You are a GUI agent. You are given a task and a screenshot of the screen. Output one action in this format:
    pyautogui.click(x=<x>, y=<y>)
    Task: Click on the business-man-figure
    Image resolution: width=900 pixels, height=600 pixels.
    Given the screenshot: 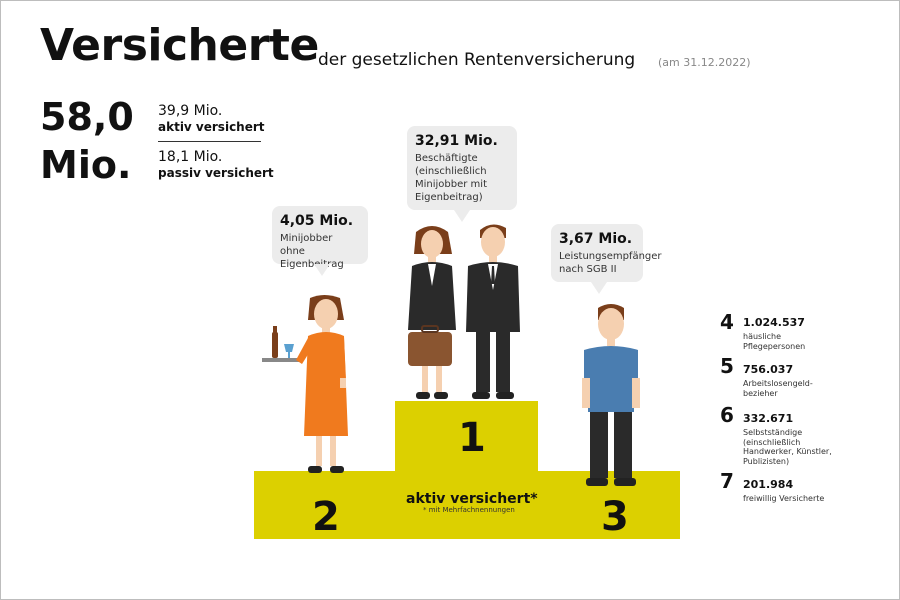 What is the action you would take?
    pyautogui.click(x=493, y=311)
    